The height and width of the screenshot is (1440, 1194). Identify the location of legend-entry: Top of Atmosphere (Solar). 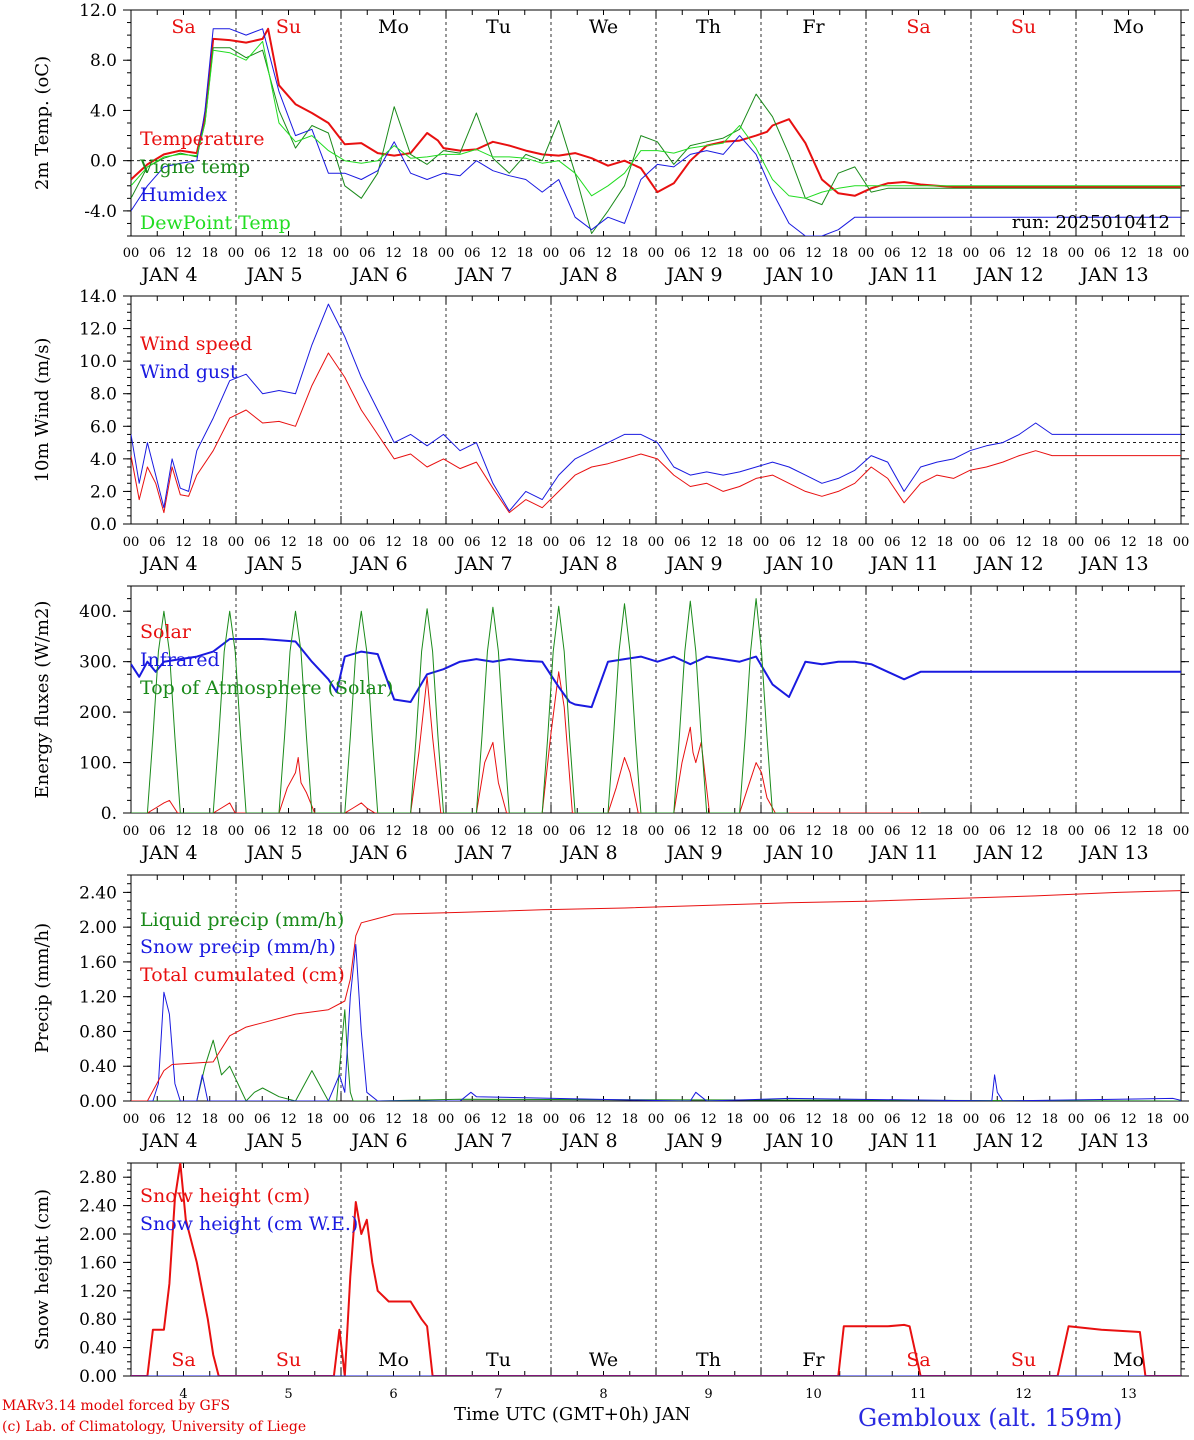
(266, 688).